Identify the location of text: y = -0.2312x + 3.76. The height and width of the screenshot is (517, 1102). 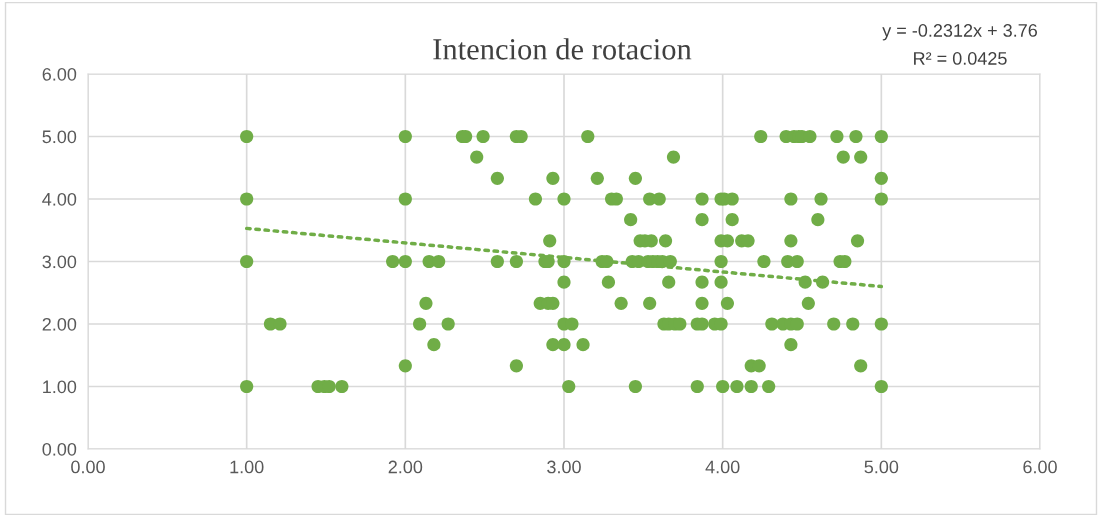
(959, 32).